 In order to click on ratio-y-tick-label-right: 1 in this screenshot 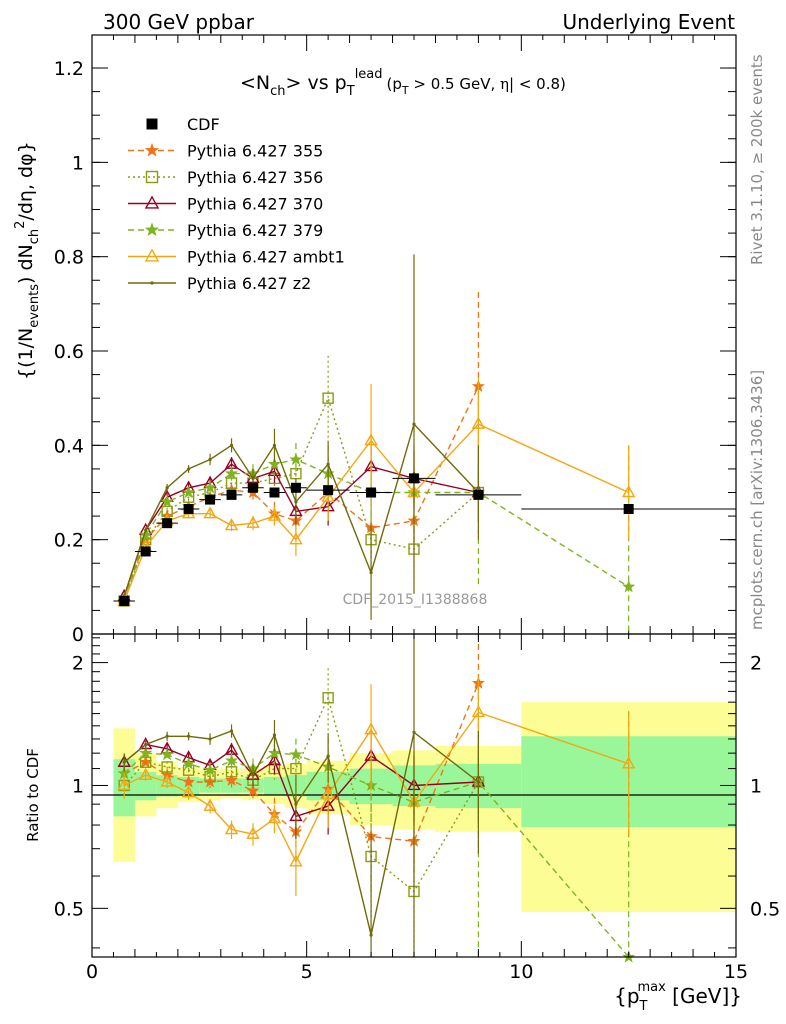, I will do `click(756, 786)`.